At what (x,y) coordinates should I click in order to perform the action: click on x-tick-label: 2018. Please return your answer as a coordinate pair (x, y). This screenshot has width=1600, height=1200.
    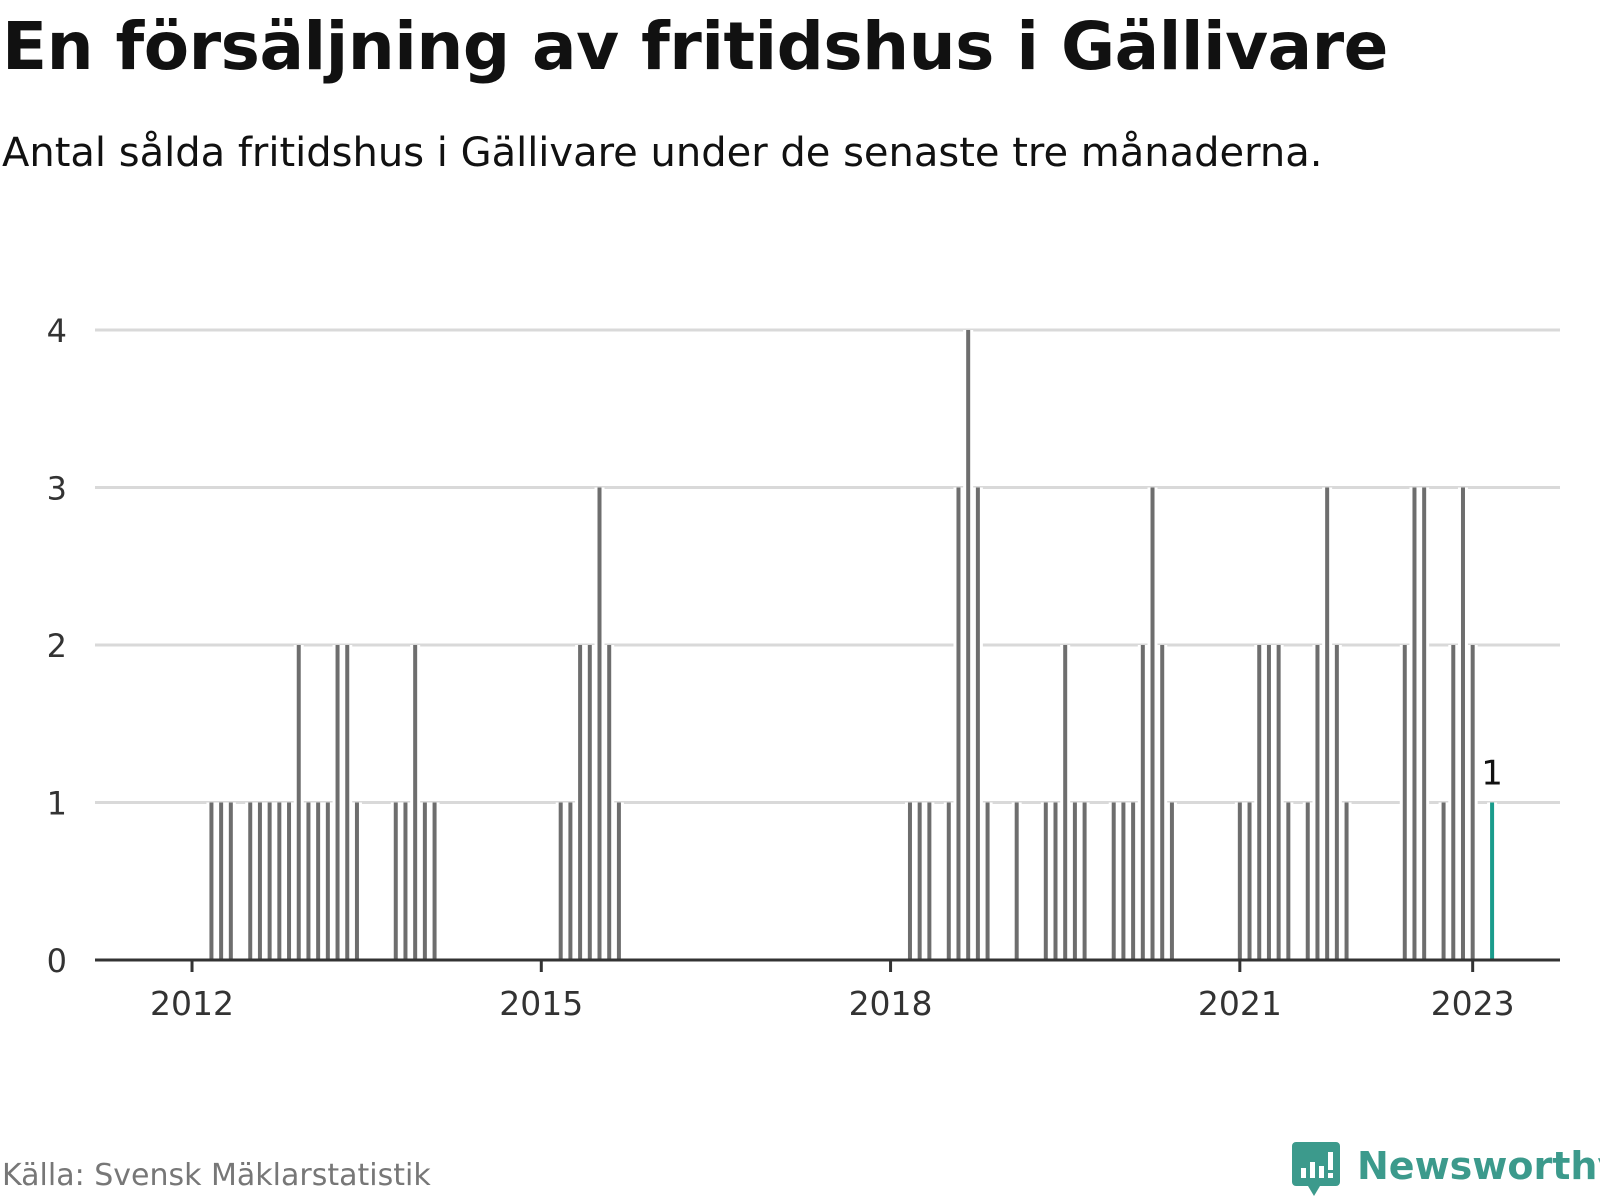
    Looking at the image, I should click on (891, 1003).